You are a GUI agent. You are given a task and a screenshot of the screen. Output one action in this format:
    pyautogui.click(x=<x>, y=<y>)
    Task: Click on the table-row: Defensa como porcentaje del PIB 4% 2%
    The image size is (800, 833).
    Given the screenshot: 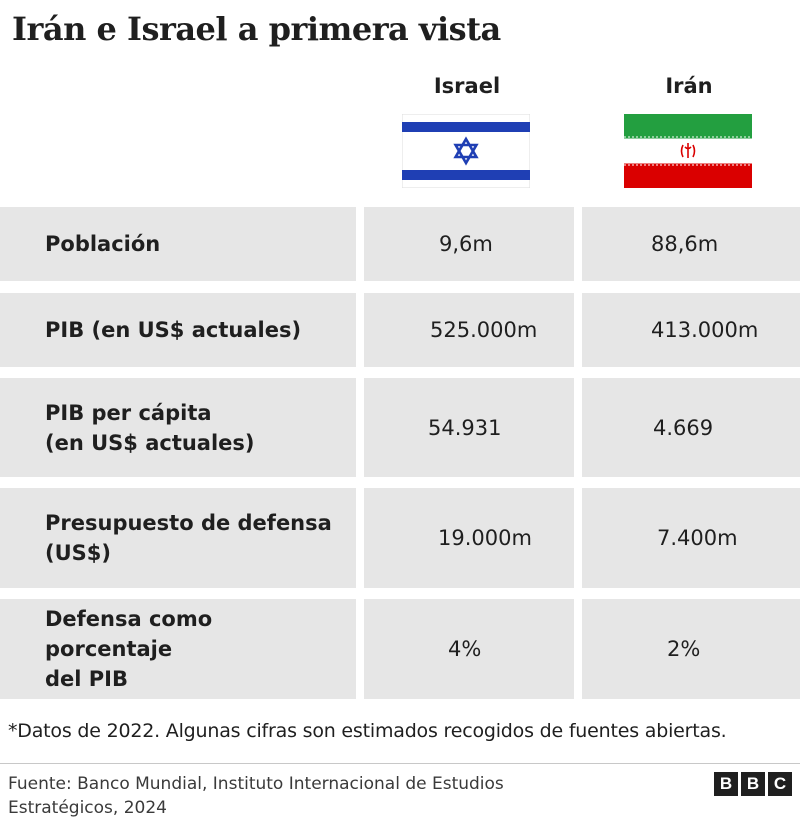 What is the action you would take?
    pyautogui.click(x=400, y=649)
    